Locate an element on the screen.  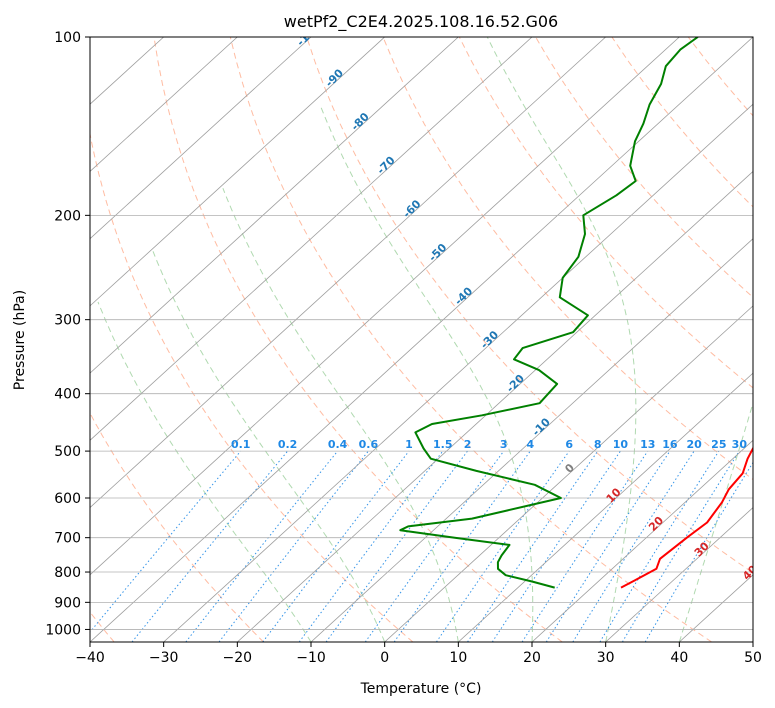
temperature-profile is located at coordinates (686, 517).